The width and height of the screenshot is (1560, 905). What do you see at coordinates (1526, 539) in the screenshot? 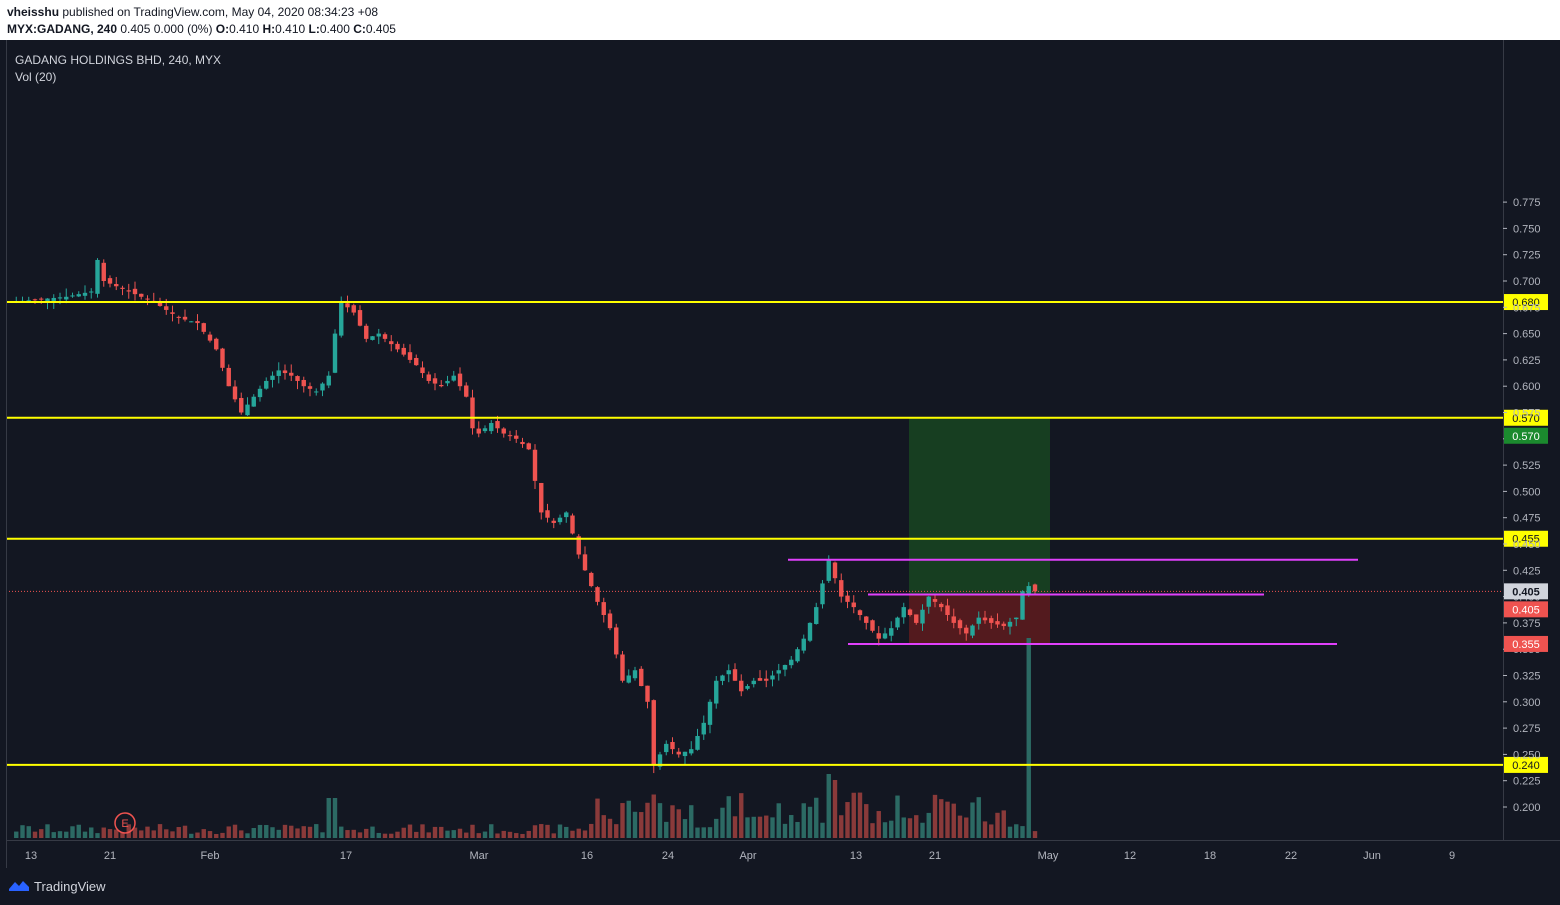
I see `price-labels: 0.570 0.405 0.405 0.355` at bounding box center [1526, 539].